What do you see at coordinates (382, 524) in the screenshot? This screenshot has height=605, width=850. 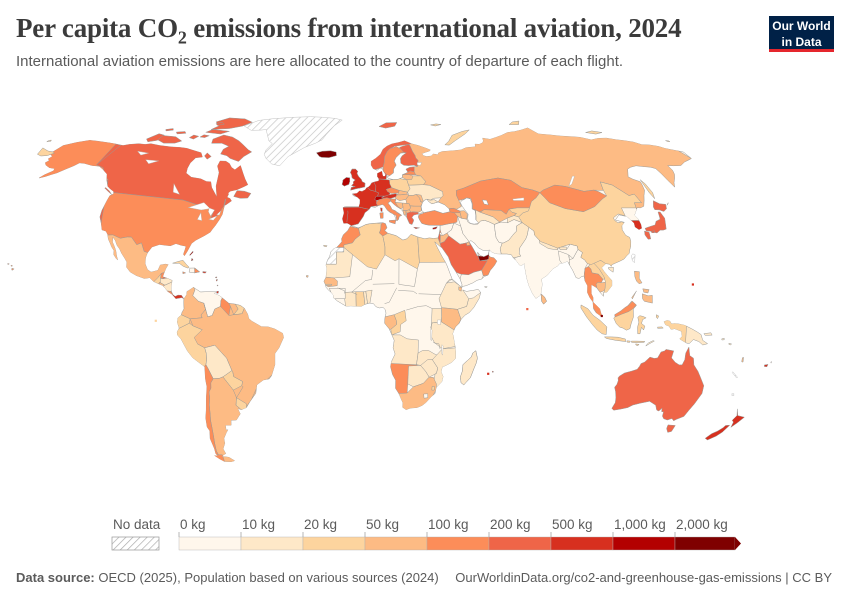 I see `svg-text: 50 kg` at bounding box center [382, 524].